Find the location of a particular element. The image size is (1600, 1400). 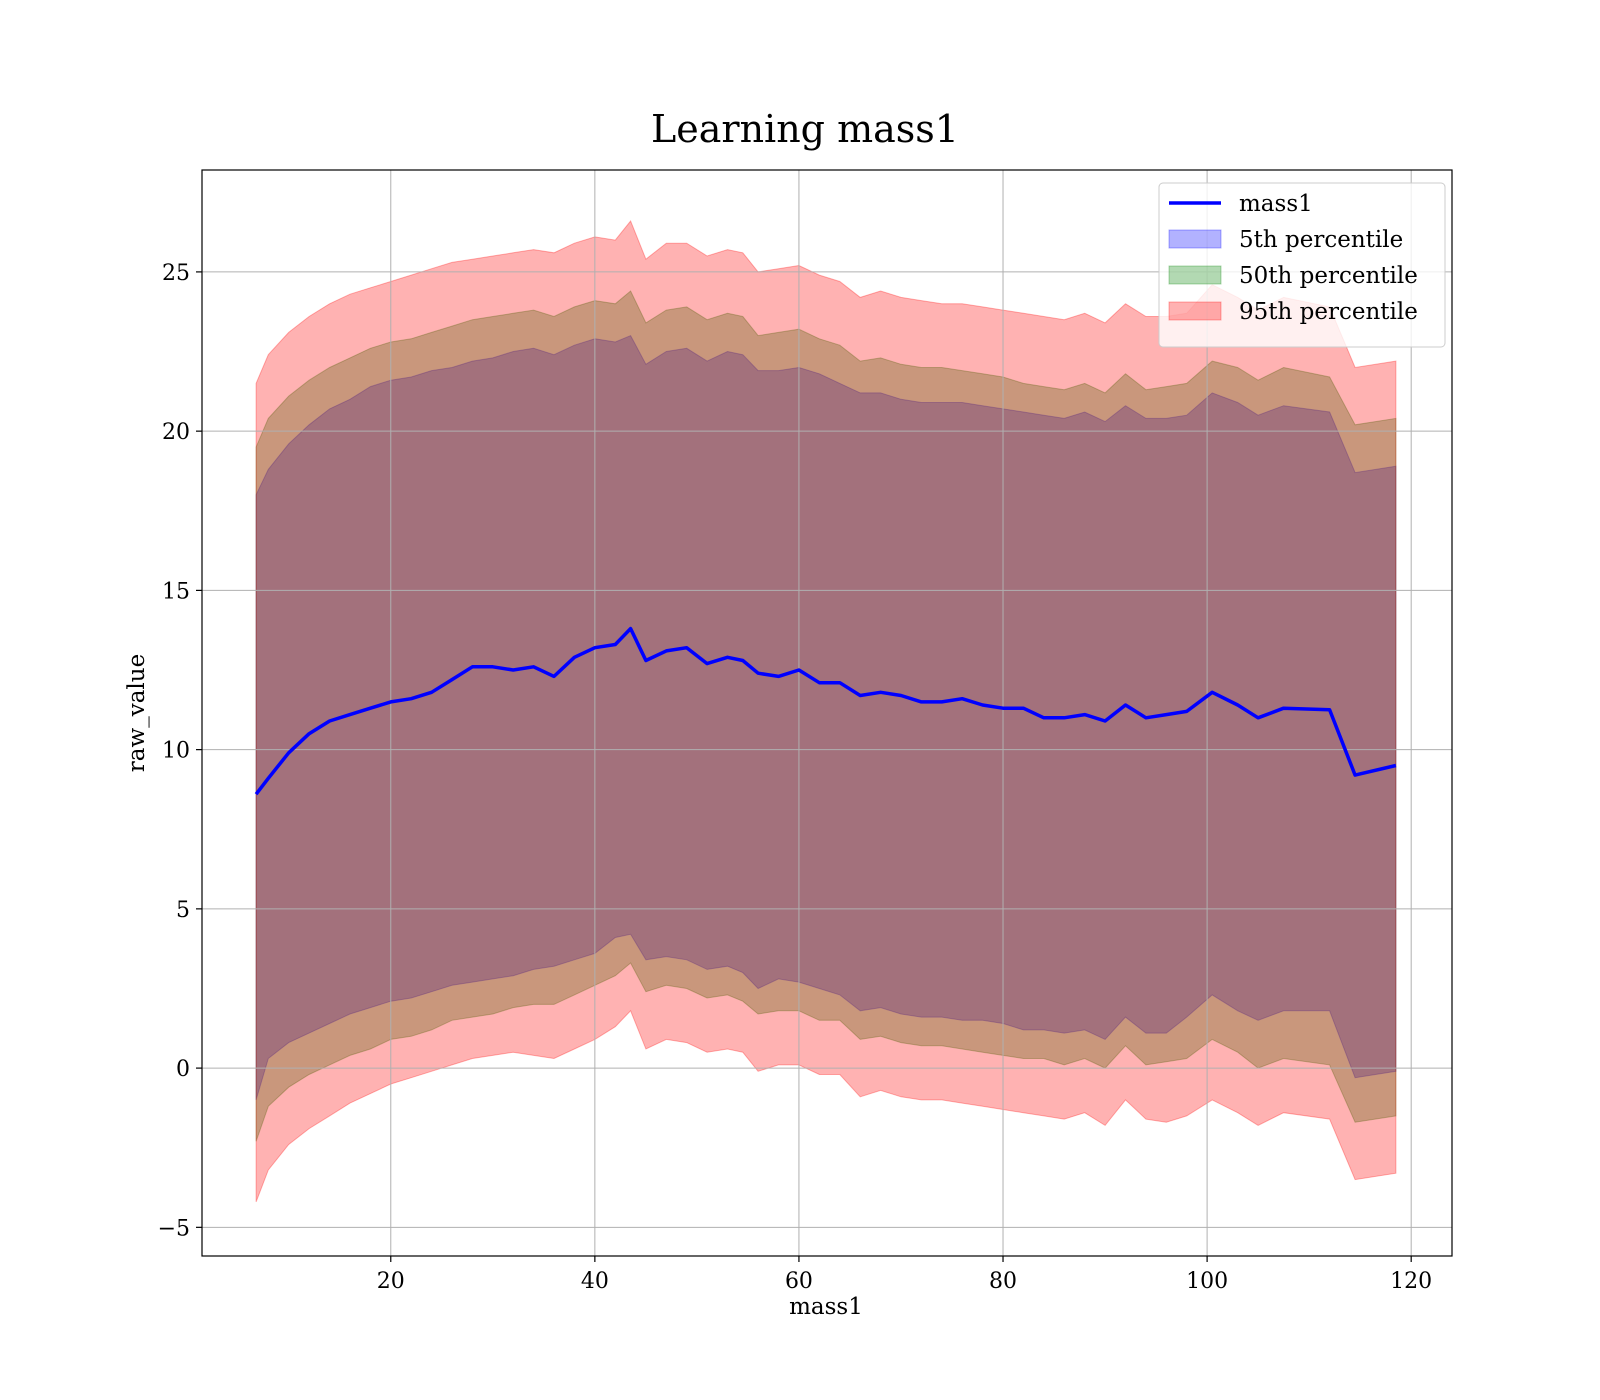

legend-label-50th-percentile: 50th percentile is located at coordinates (1328, 276).